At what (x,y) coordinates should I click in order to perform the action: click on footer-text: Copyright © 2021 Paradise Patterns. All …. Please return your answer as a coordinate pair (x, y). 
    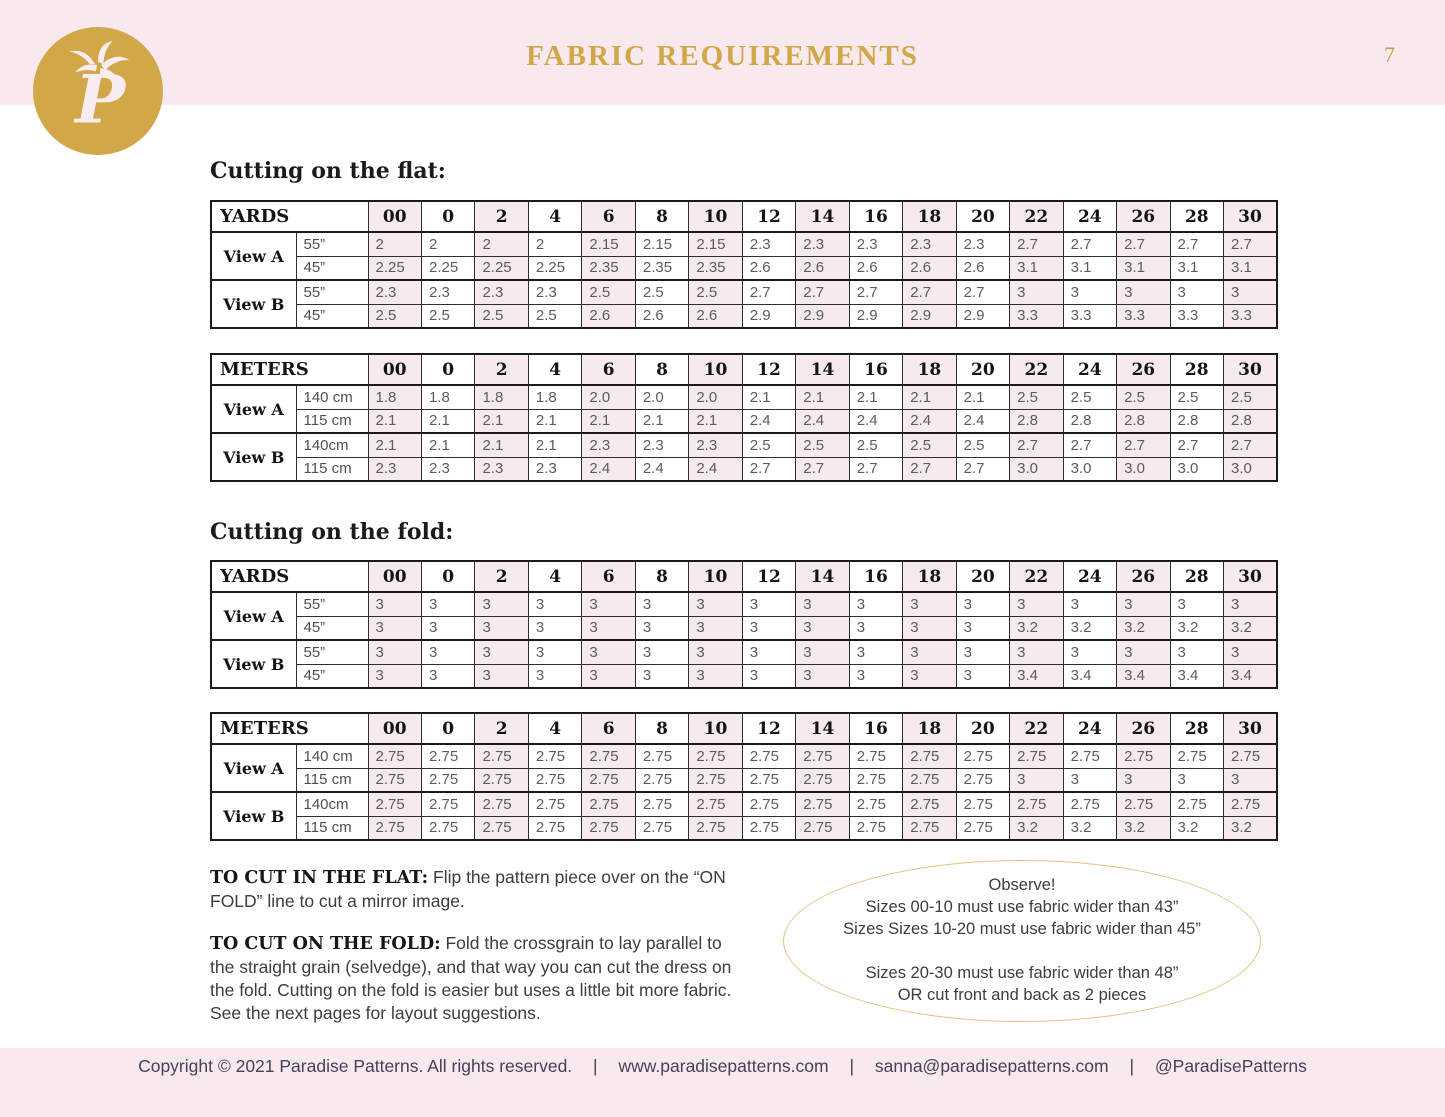
    Looking at the image, I should click on (722, 1066).